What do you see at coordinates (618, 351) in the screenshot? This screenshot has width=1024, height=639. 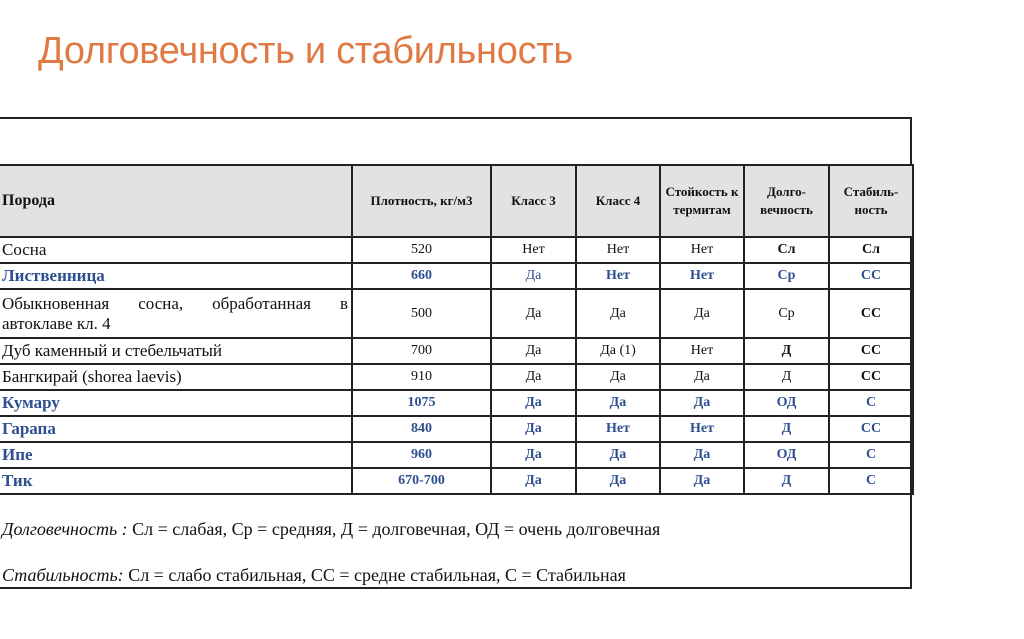 I see `table-cell: Да (1)` at bounding box center [618, 351].